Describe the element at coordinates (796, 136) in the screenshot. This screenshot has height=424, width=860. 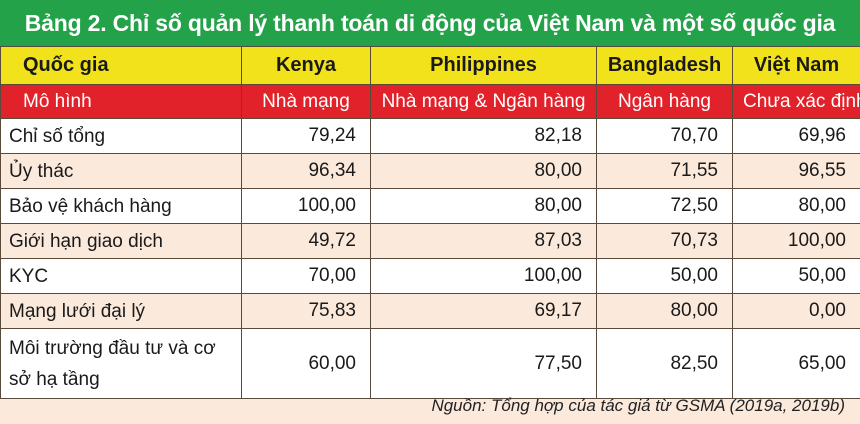
I see `value-cell: 69,96` at that location.